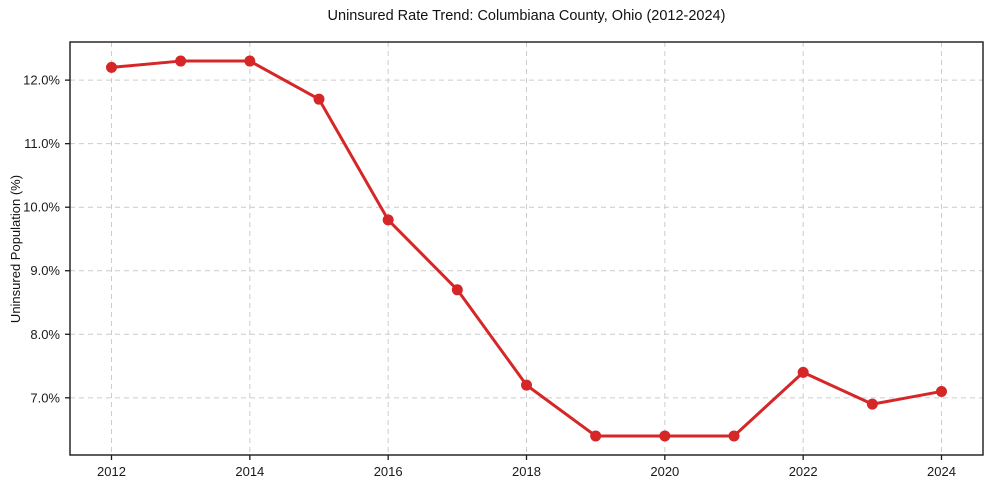 This screenshot has height=490, width=989. I want to click on x-tick-label: 2022, so click(803, 471).